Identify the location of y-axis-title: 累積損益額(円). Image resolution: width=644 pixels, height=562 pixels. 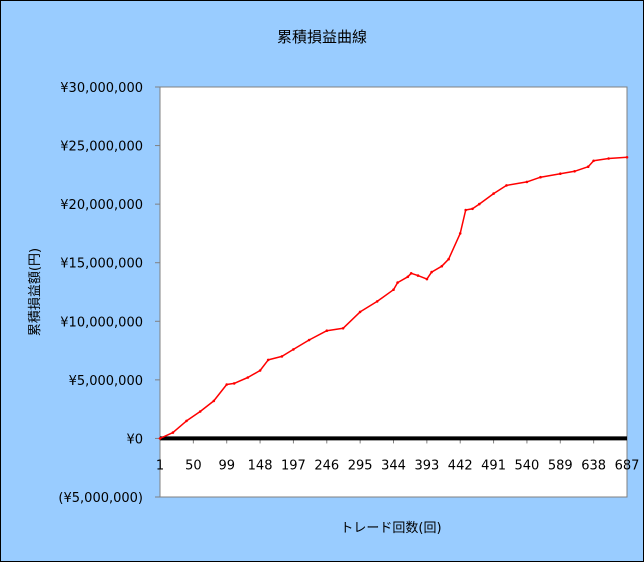
(35, 292).